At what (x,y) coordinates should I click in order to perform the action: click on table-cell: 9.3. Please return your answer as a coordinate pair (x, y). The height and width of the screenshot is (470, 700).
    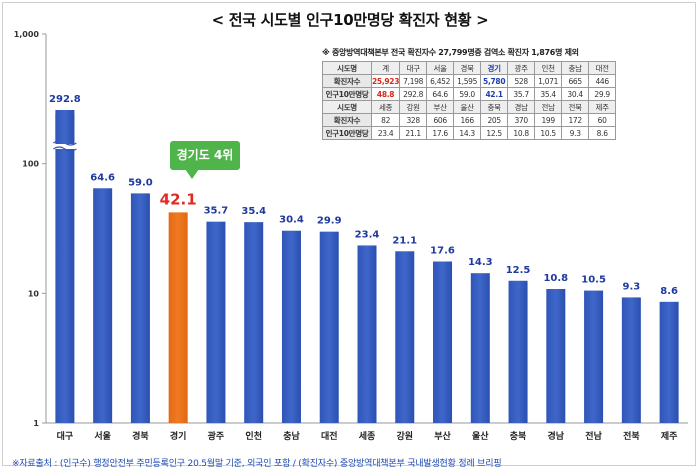
    Looking at the image, I should click on (575, 133).